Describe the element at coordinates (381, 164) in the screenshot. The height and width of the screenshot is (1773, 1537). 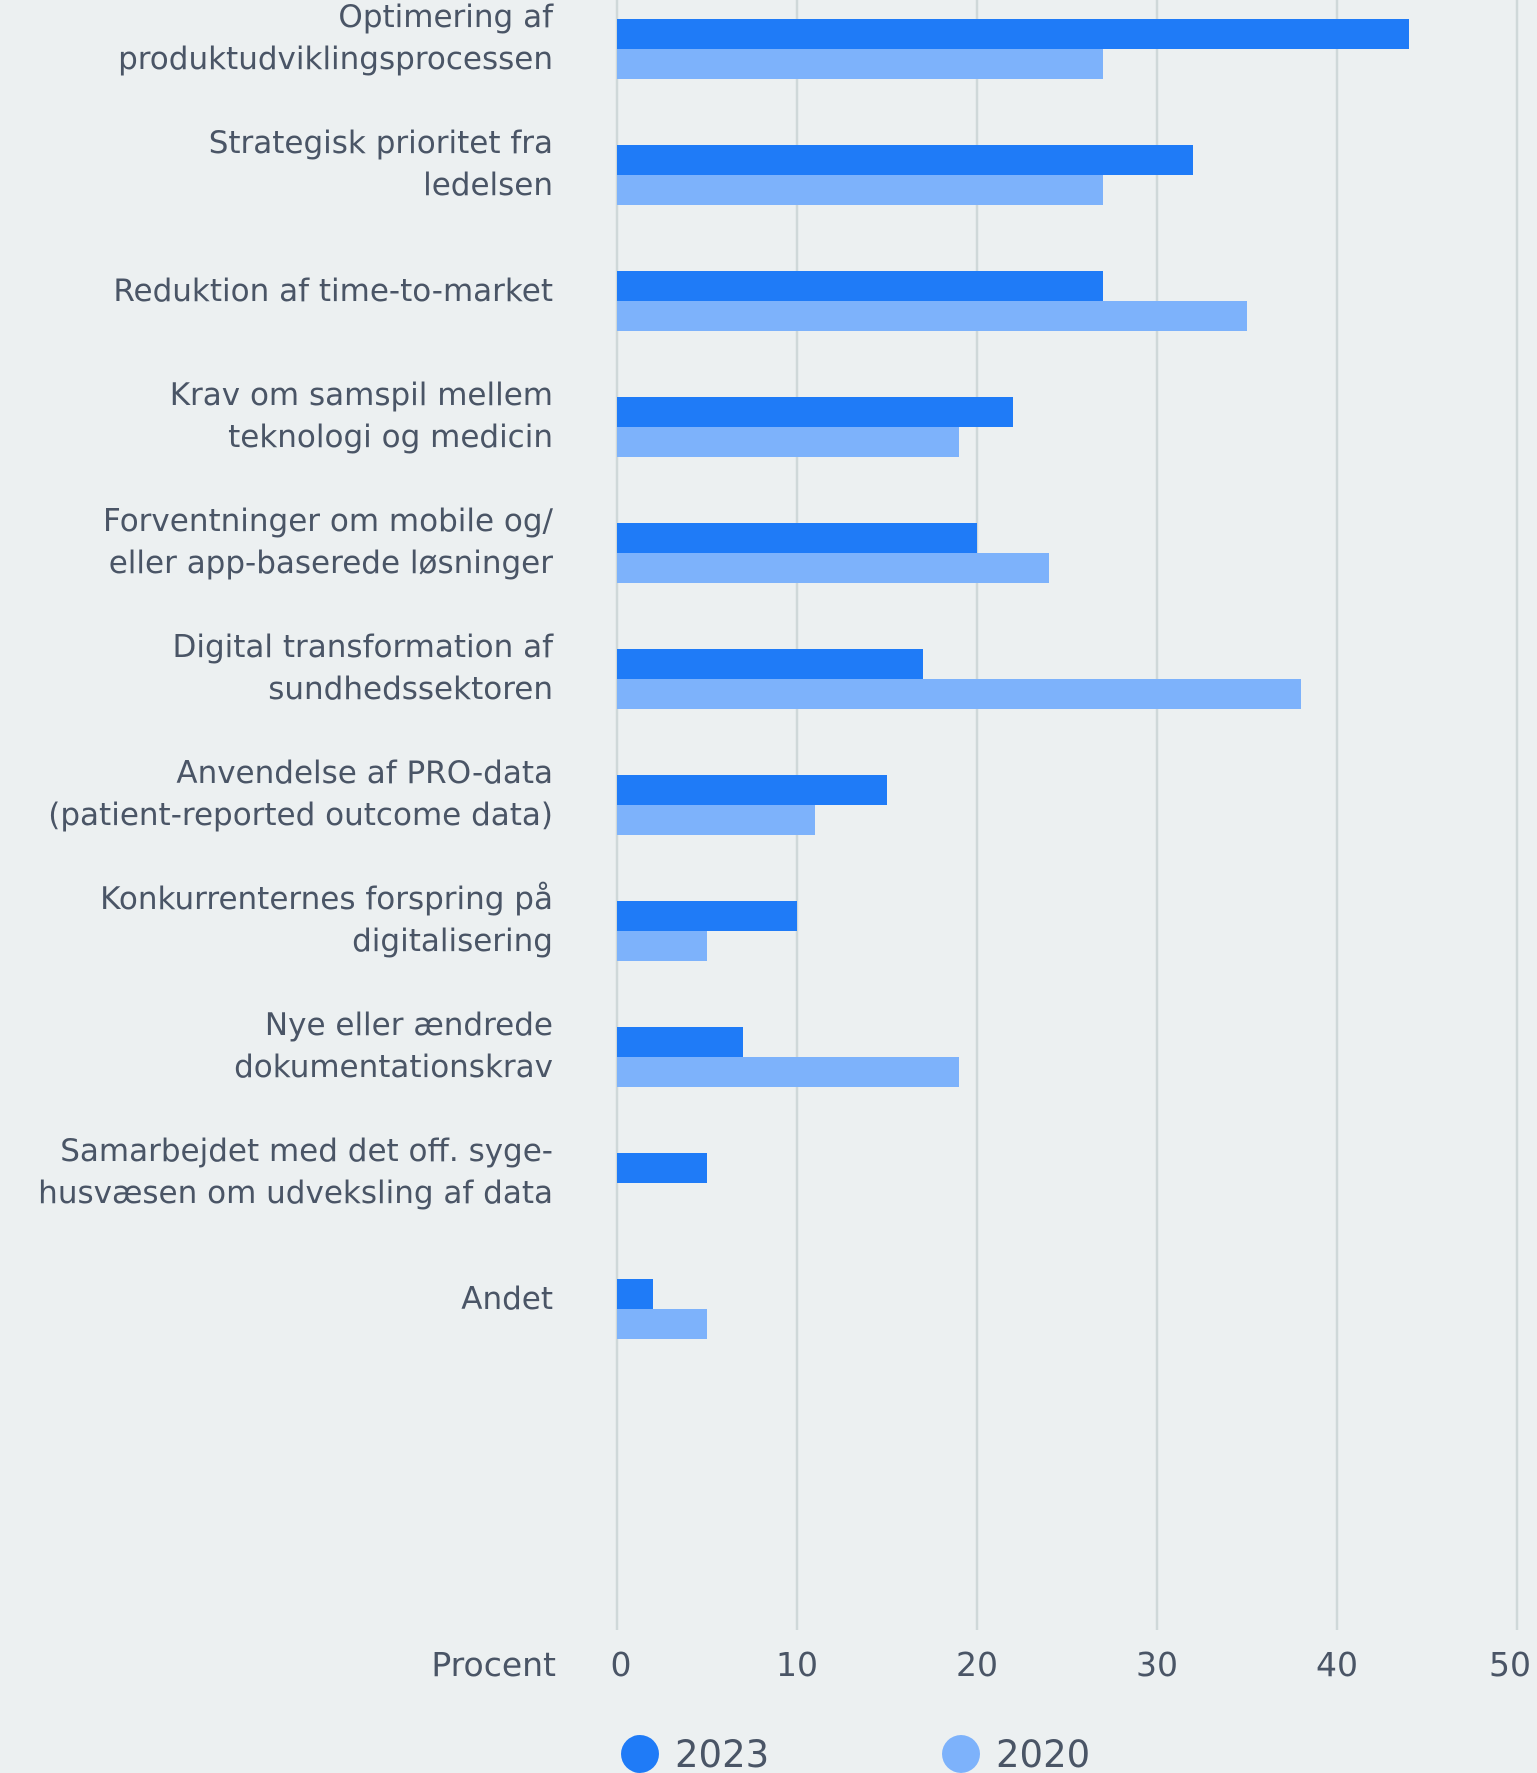
I see `category-label: Strategisk prioritet fra ledelsen` at that location.